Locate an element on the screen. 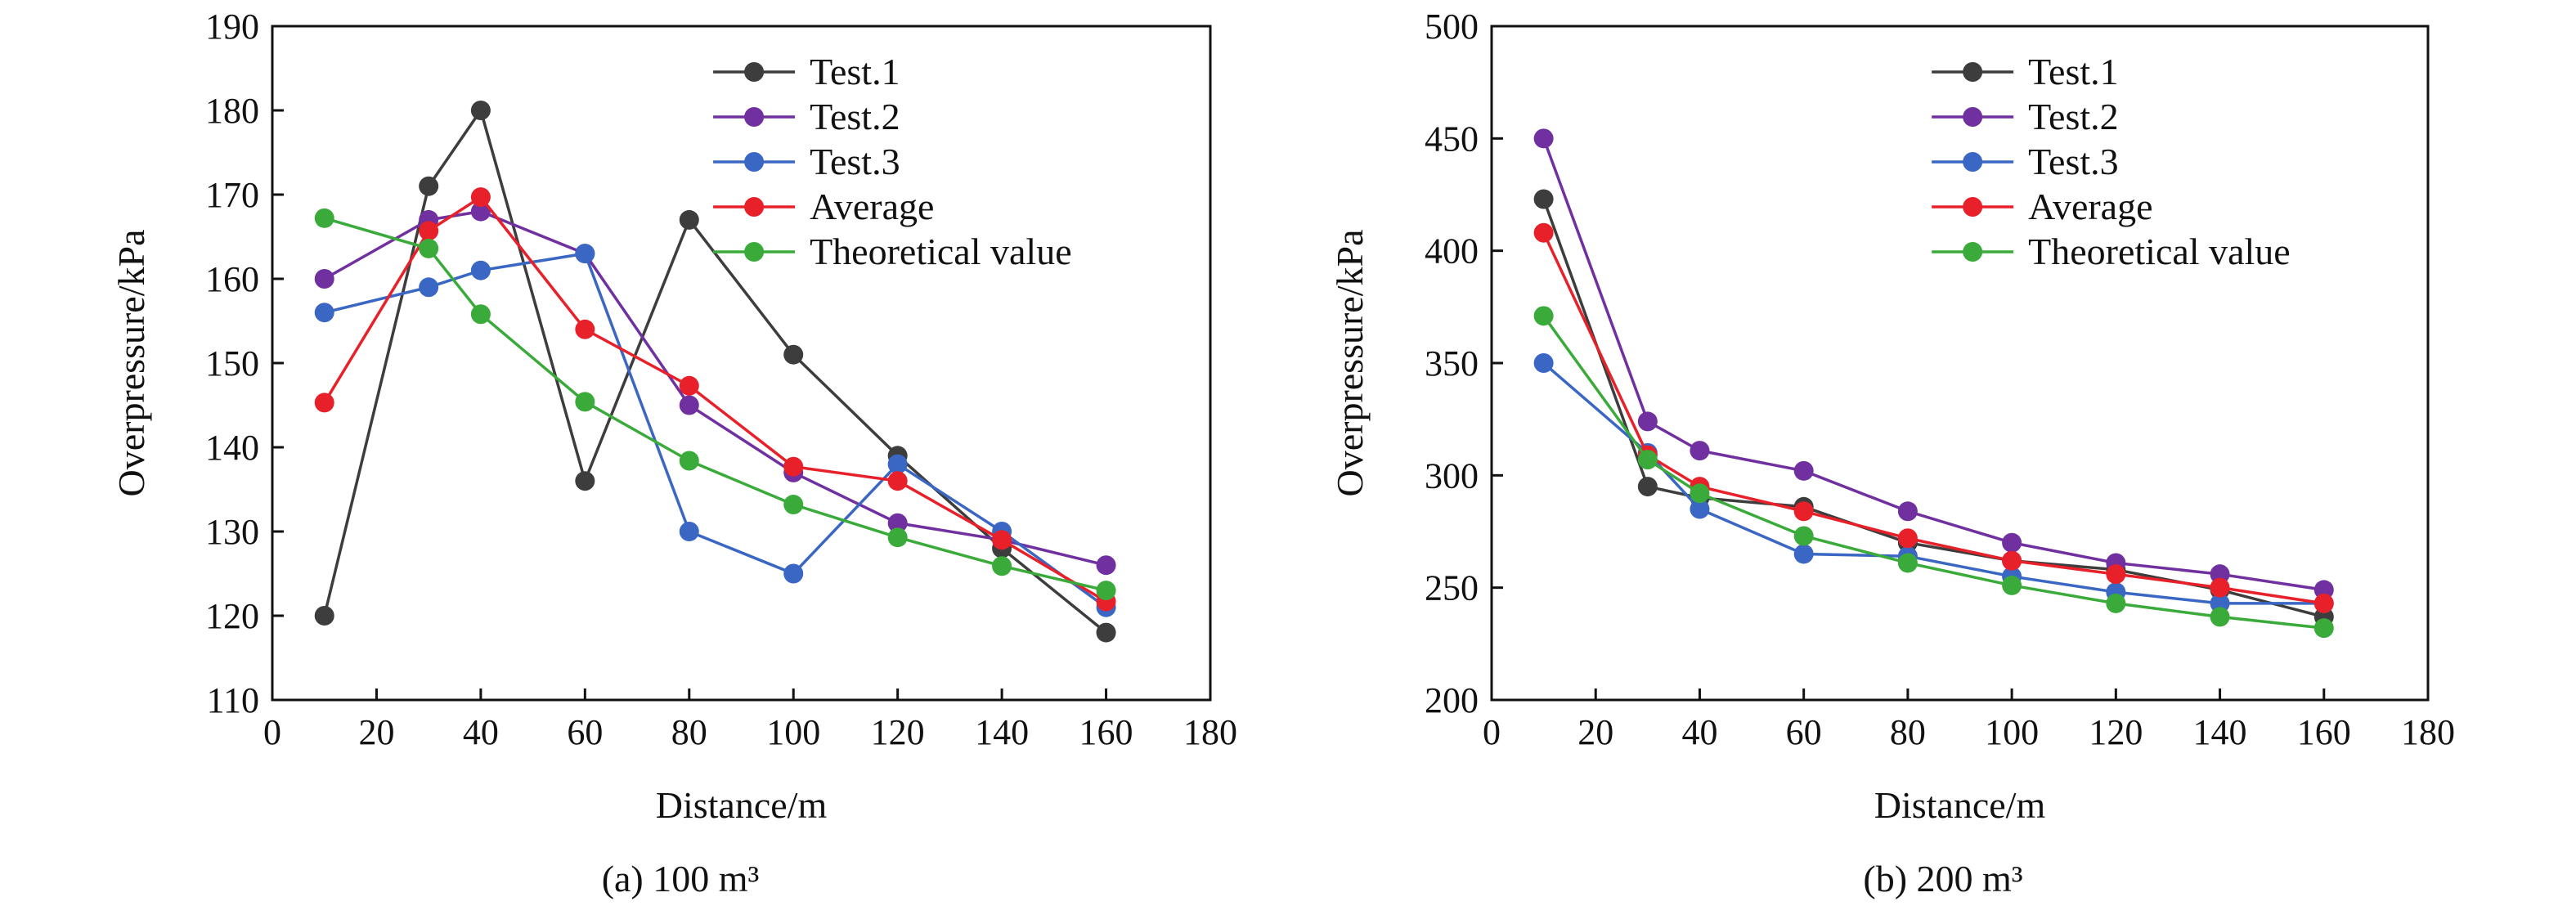  y-tick-label: 450 is located at coordinates (1452, 139).